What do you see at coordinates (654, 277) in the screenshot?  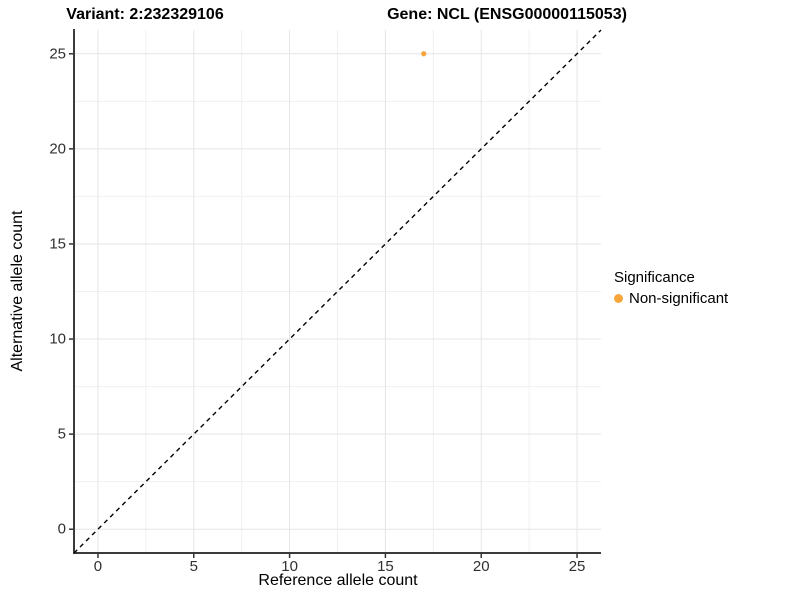 I see `legend-title: Significance` at bounding box center [654, 277].